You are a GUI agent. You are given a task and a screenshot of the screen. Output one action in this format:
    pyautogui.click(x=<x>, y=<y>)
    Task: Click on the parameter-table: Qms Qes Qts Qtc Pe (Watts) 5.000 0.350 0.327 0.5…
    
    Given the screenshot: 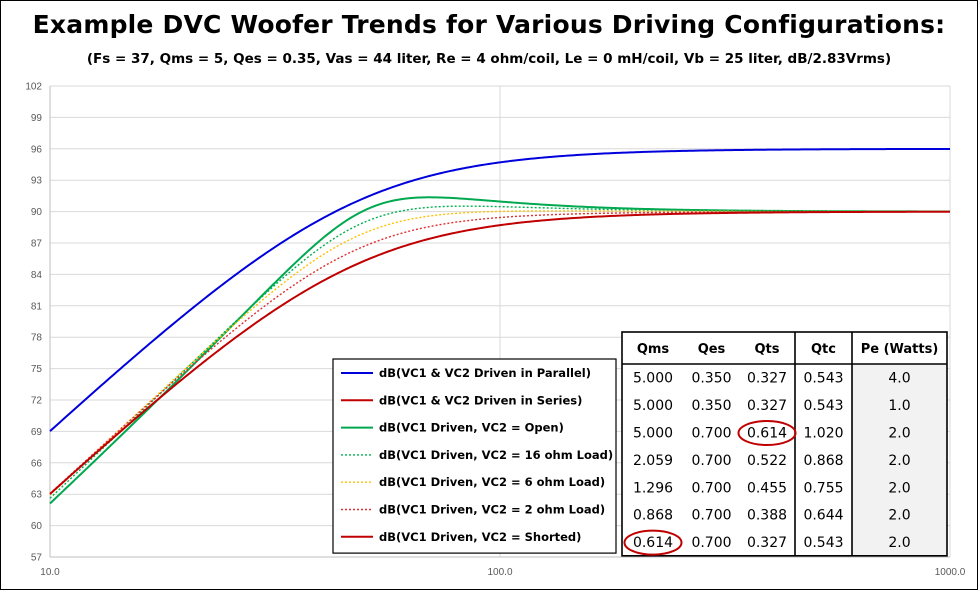 What is the action you would take?
    pyautogui.click(x=784, y=444)
    